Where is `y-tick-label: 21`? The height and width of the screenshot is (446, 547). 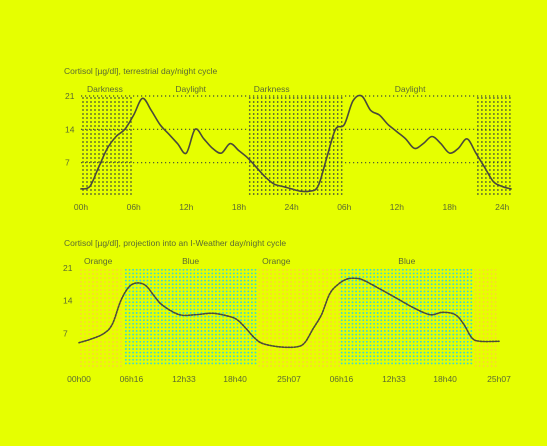
y-tick-label: 21 is located at coordinates (68, 268).